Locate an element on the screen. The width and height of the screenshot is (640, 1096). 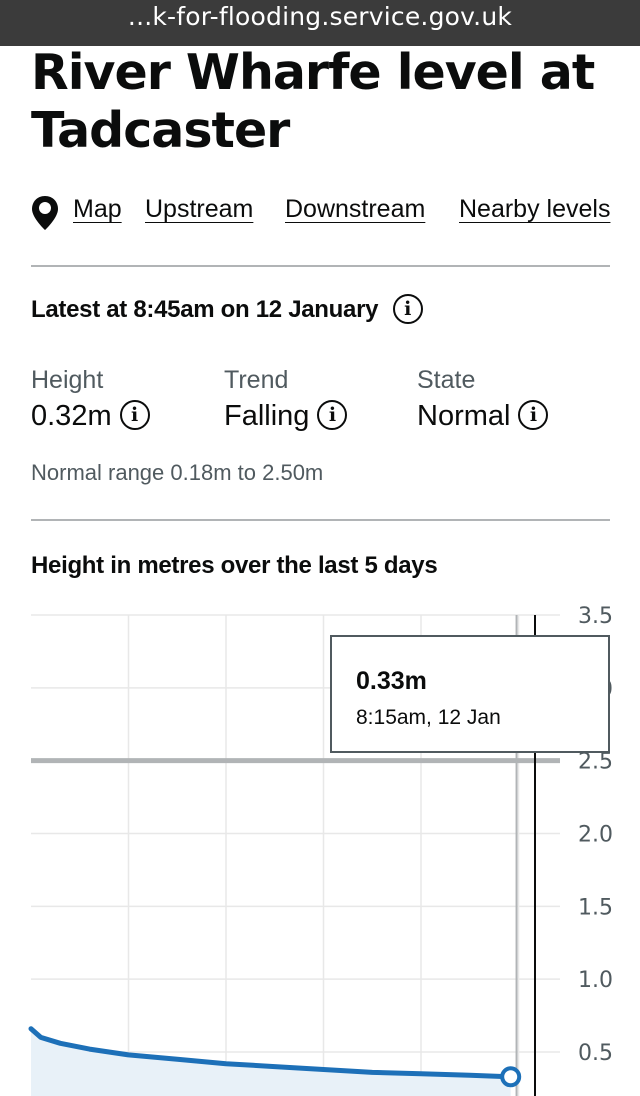
station-nav: Map Upstream Downstream Nearby levels is located at coordinates (329, 213).